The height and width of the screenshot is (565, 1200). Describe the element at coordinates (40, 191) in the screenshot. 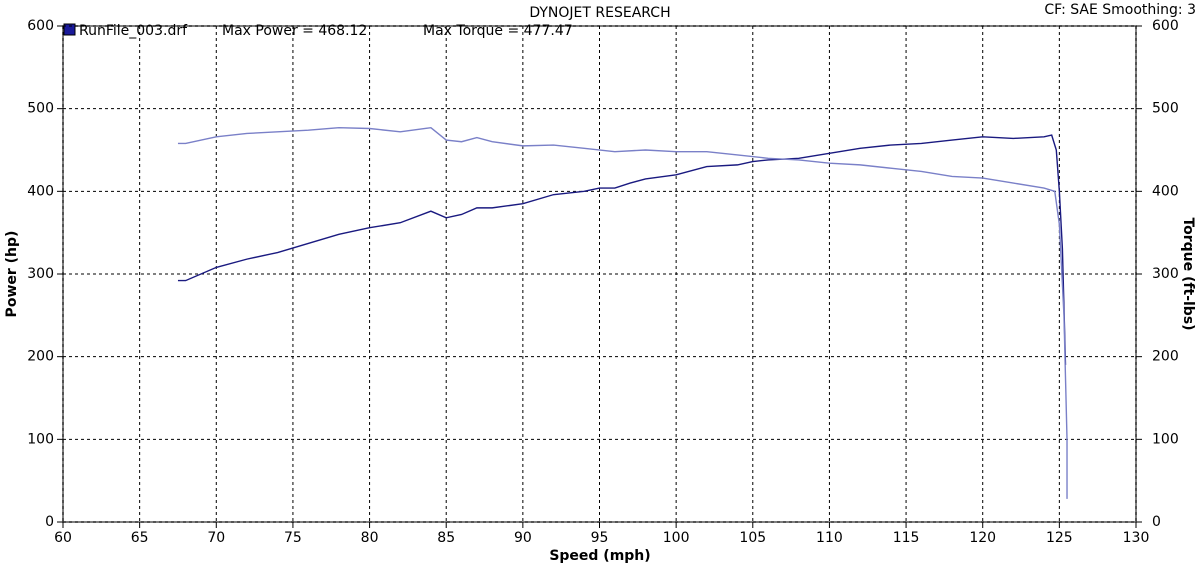

I see `y-tick-label: 400` at that location.